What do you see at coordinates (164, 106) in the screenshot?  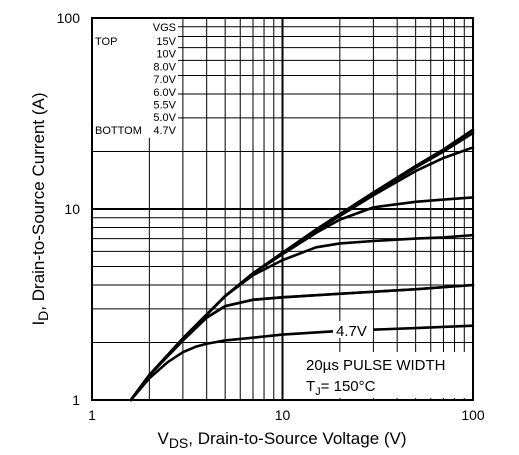 I see `legend-entry: 5.5V` at bounding box center [164, 106].